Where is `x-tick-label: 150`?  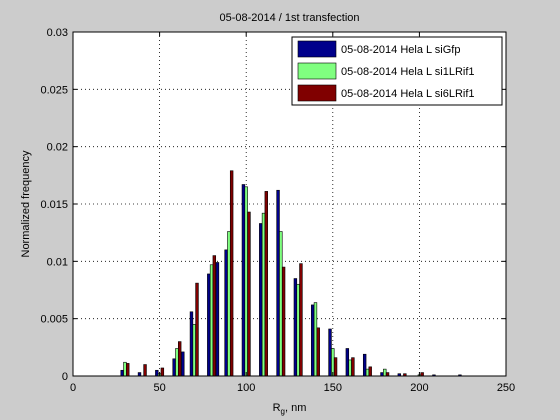
x-tick-label: 150 is located at coordinates (333, 388).